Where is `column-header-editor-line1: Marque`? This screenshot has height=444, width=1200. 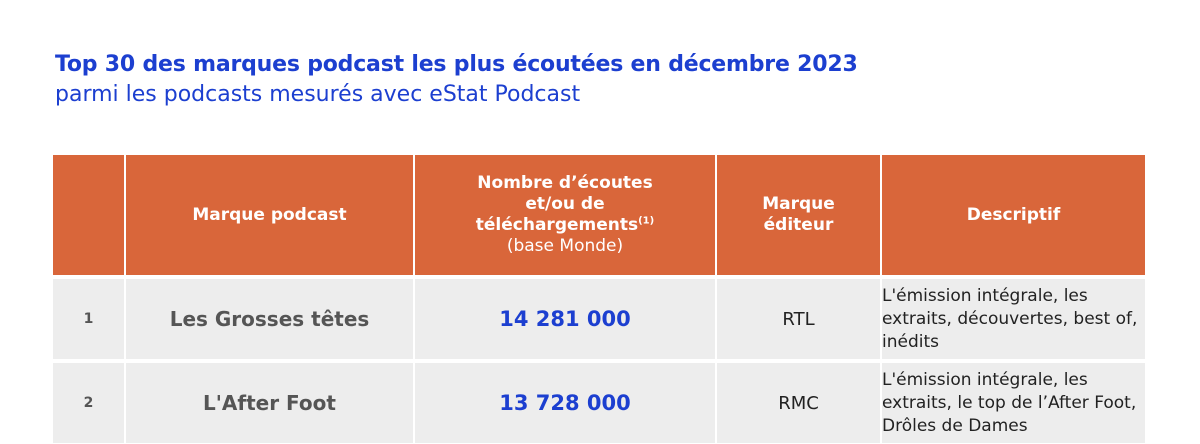
column-header-editor-line1: Marque is located at coordinates (798, 204).